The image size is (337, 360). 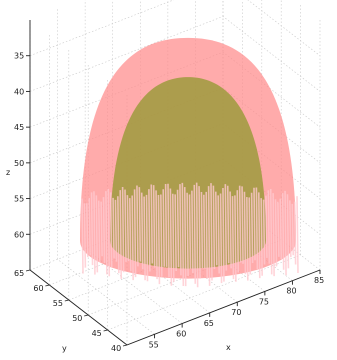 I want to click on y-axis-label: y, so click(x=64, y=348).